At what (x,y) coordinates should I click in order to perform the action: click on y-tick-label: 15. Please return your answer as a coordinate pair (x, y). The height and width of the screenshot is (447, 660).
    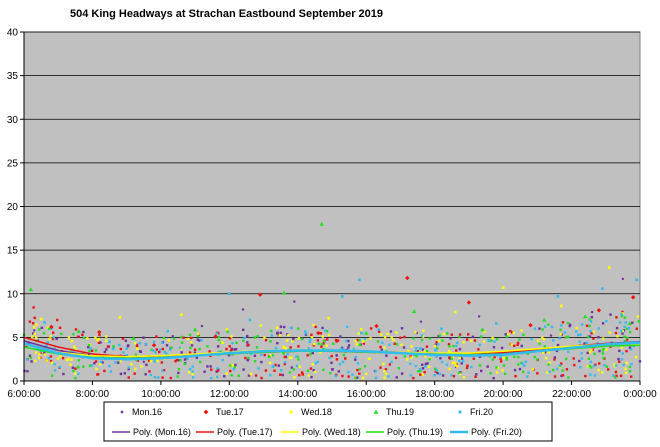
    Looking at the image, I should click on (13, 251).